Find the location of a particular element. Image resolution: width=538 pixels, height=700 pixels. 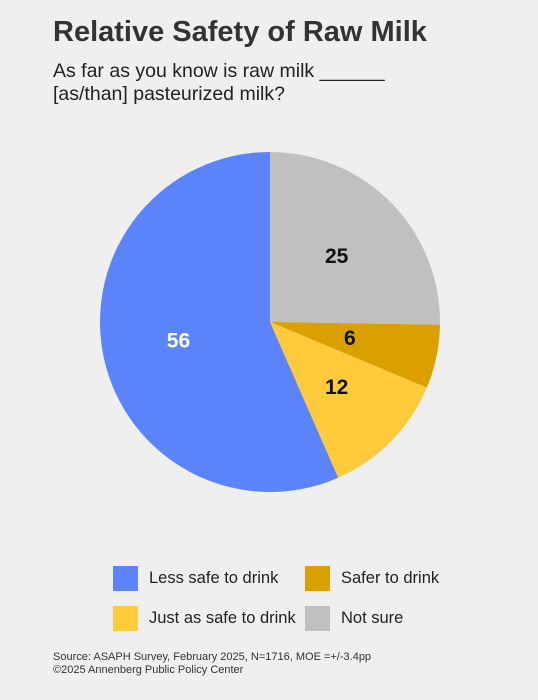

legend-label-safer: Safer to drink is located at coordinates (390, 578).